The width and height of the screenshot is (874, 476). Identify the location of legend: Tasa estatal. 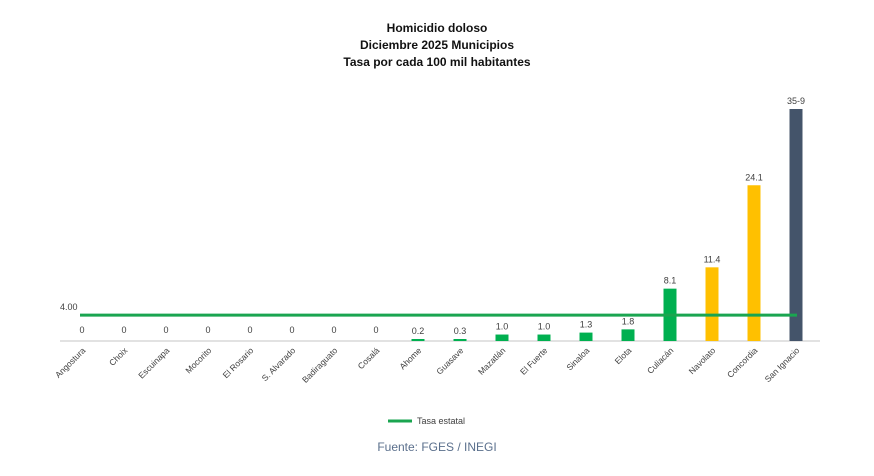
(426, 421).